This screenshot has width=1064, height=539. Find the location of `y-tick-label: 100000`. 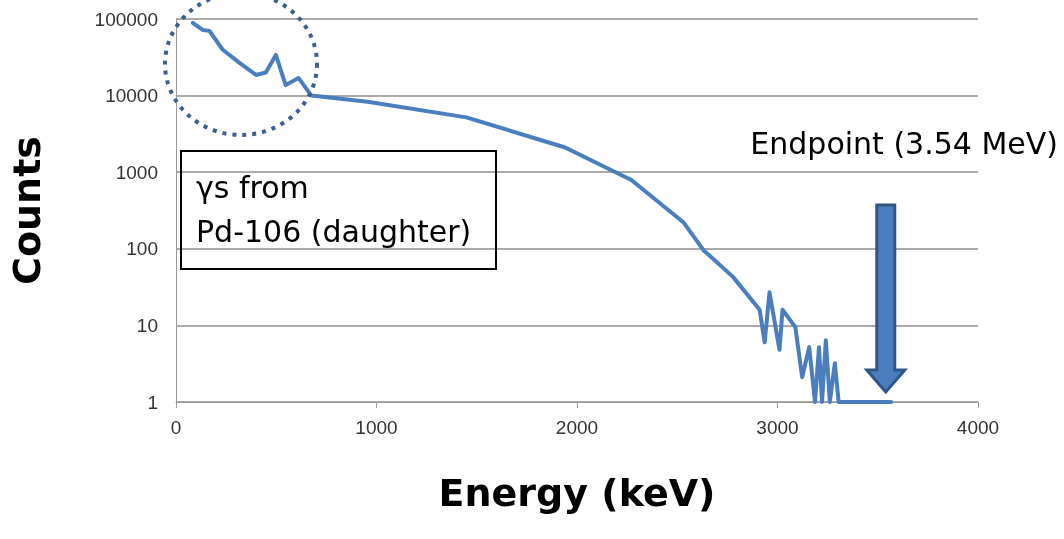

y-tick-label: 100000 is located at coordinates (126, 19).